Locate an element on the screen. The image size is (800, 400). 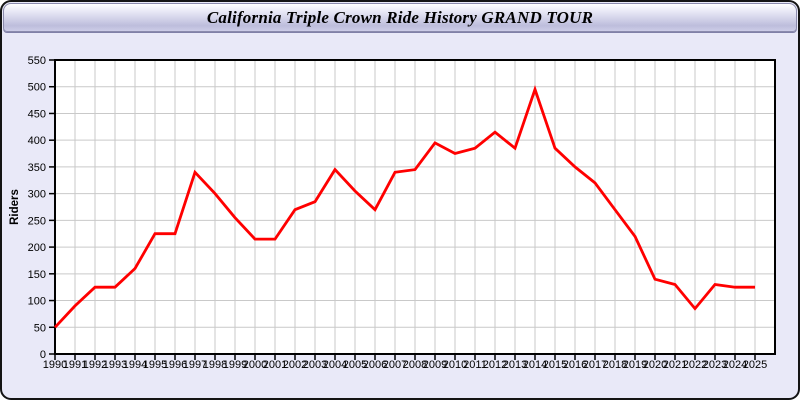
svg-text: 2001 is located at coordinates (275, 365).